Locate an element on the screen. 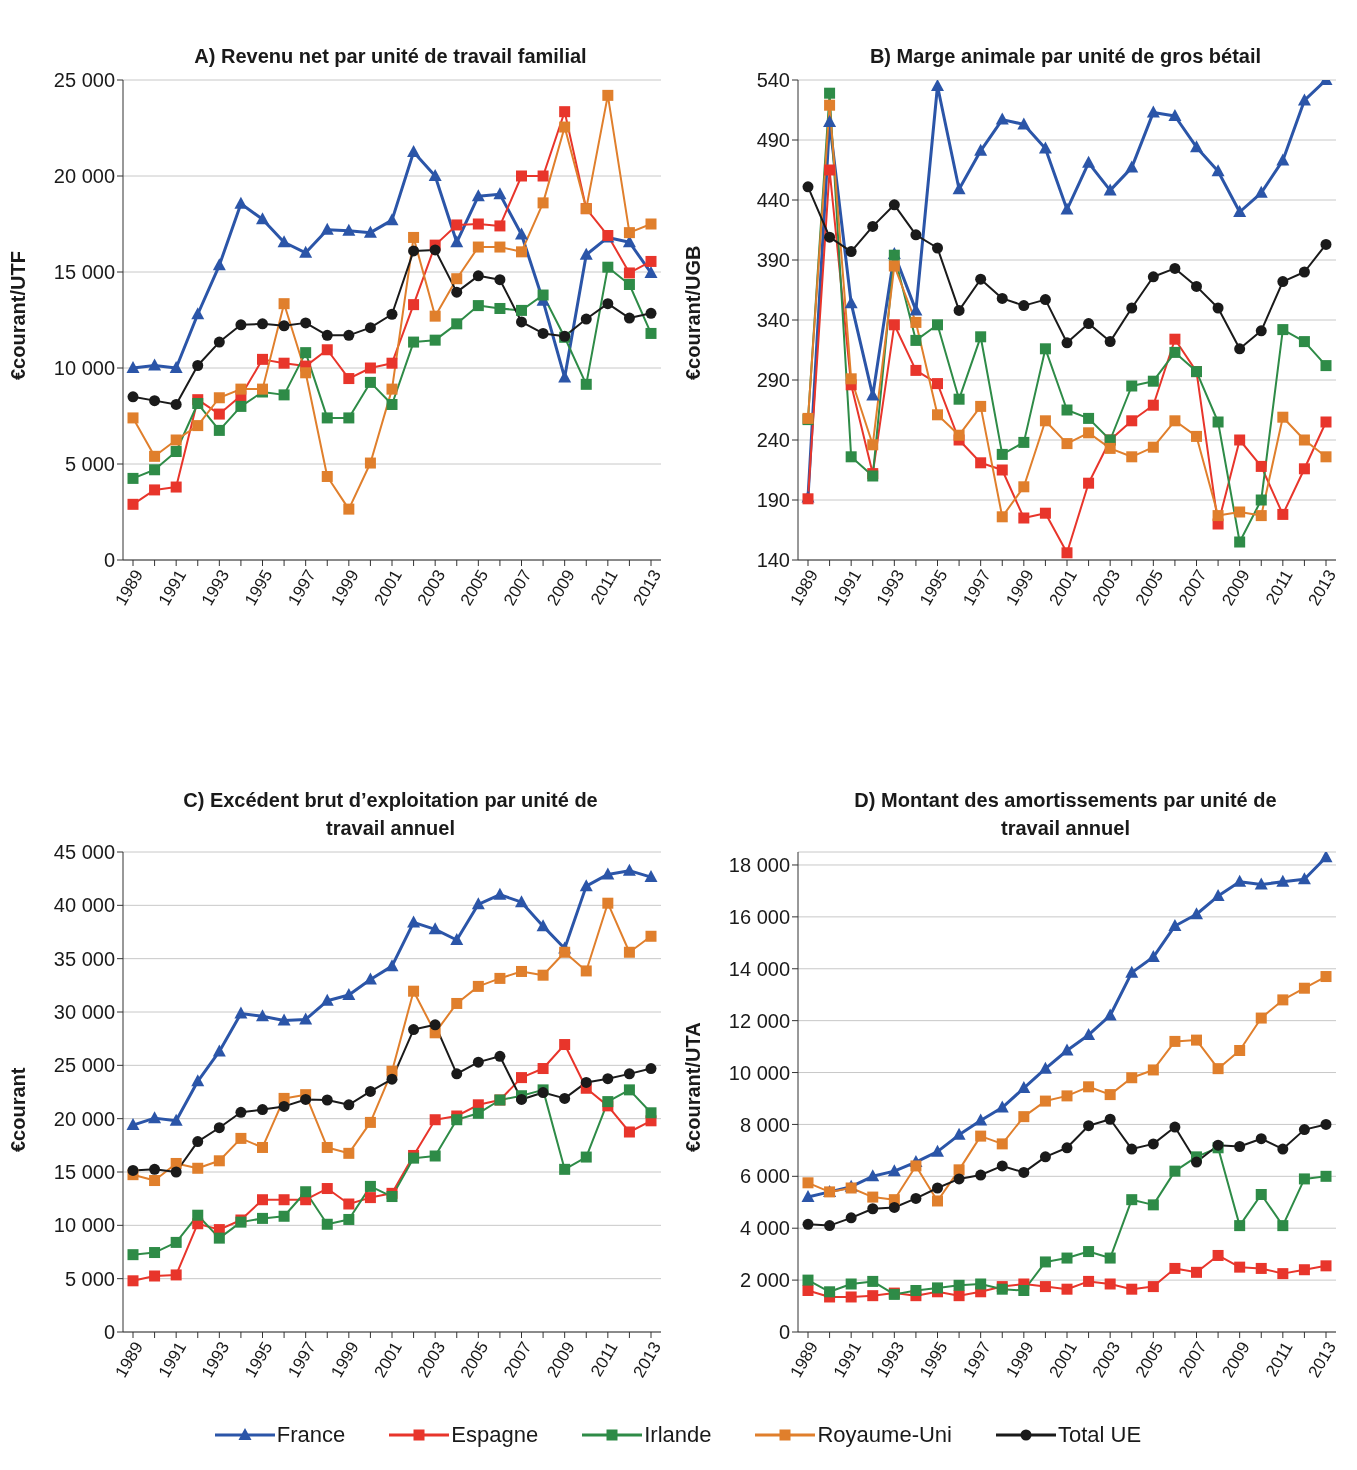 The width and height of the screenshot is (1357, 1470). y-tick-label: 440 is located at coordinates (773, 200).